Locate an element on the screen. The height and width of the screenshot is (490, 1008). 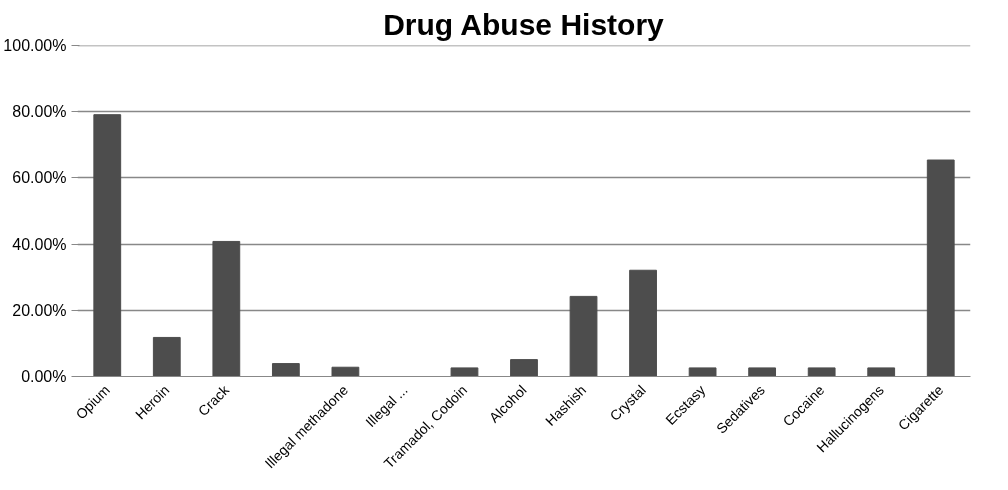
y-tick-label: 60.00% is located at coordinates (39, 178).